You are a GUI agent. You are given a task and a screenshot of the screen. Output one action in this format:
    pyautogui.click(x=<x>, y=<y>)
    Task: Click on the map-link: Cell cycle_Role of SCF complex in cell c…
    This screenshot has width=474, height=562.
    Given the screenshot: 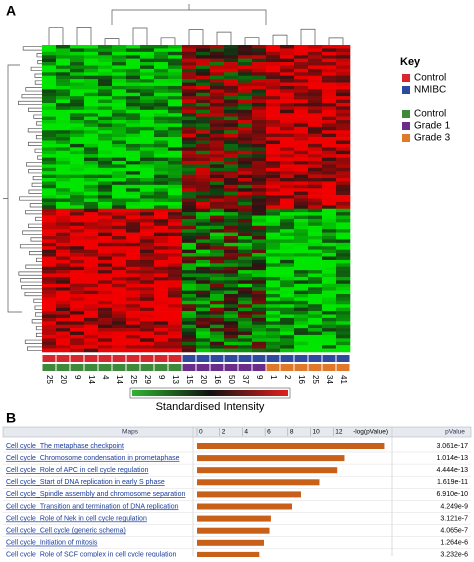 What is the action you would take?
    pyautogui.click(x=91, y=555)
    